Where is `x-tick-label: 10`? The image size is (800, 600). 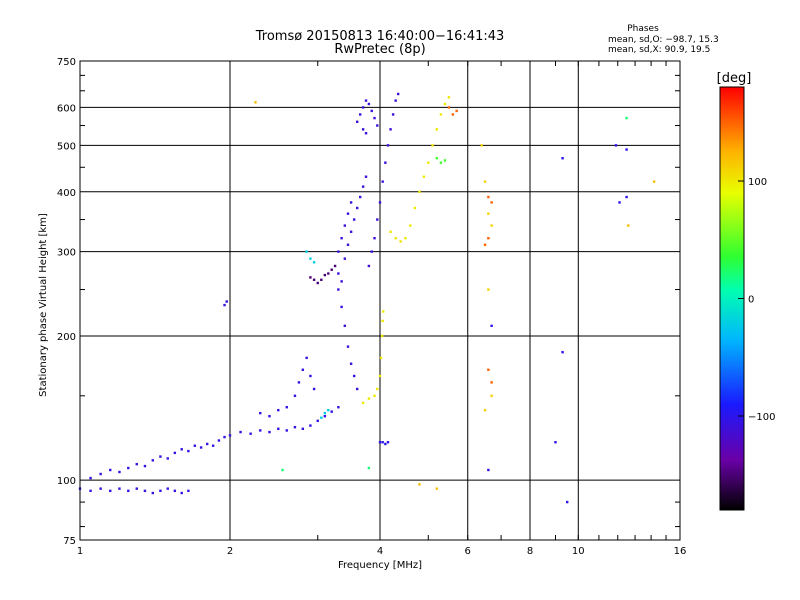 x-tick-label: 10 is located at coordinates (578, 551).